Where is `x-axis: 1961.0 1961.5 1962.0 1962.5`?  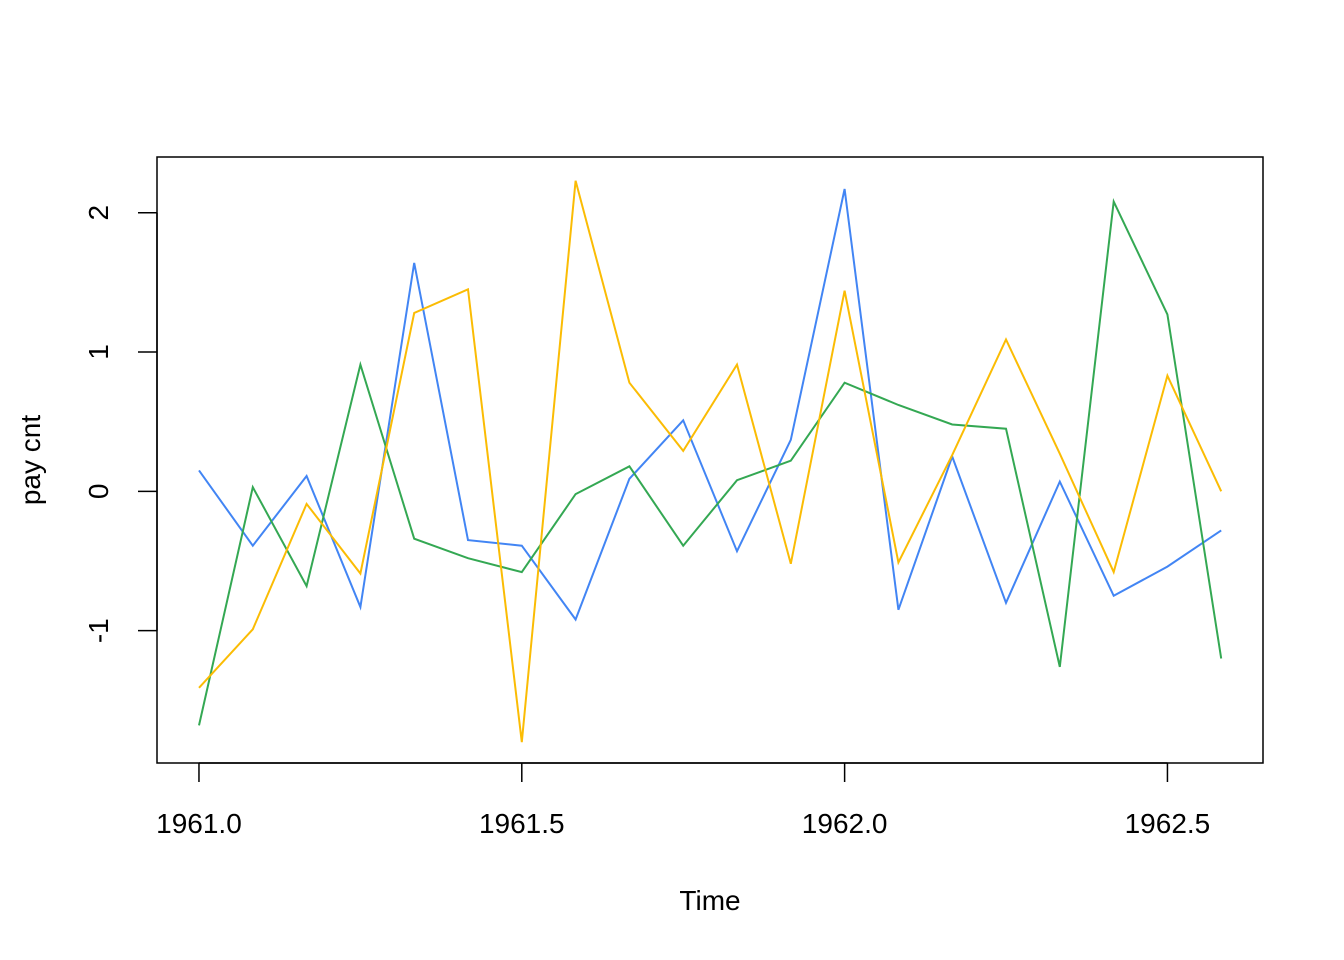
x-axis: 1961.0 1961.5 1962.0 1962.5 is located at coordinates (683, 800).